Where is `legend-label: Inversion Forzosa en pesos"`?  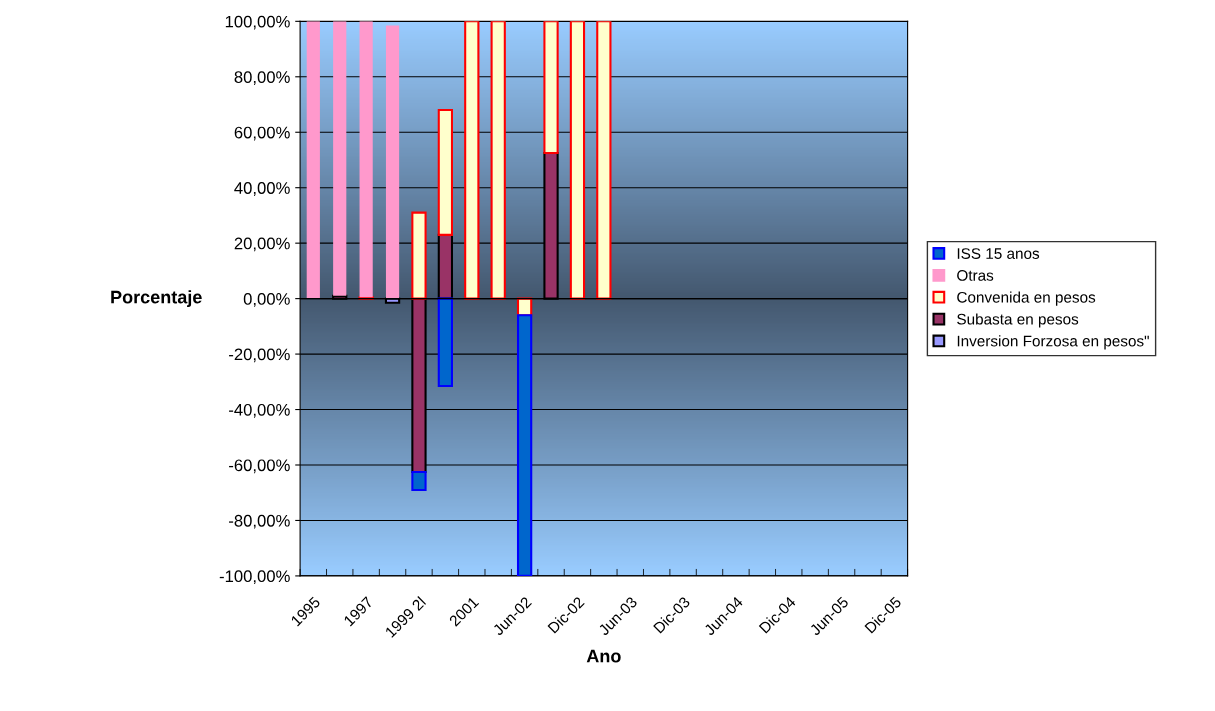 legend-label: Inversion Forzosa en pesos" is located at coordinates (1053, 342).